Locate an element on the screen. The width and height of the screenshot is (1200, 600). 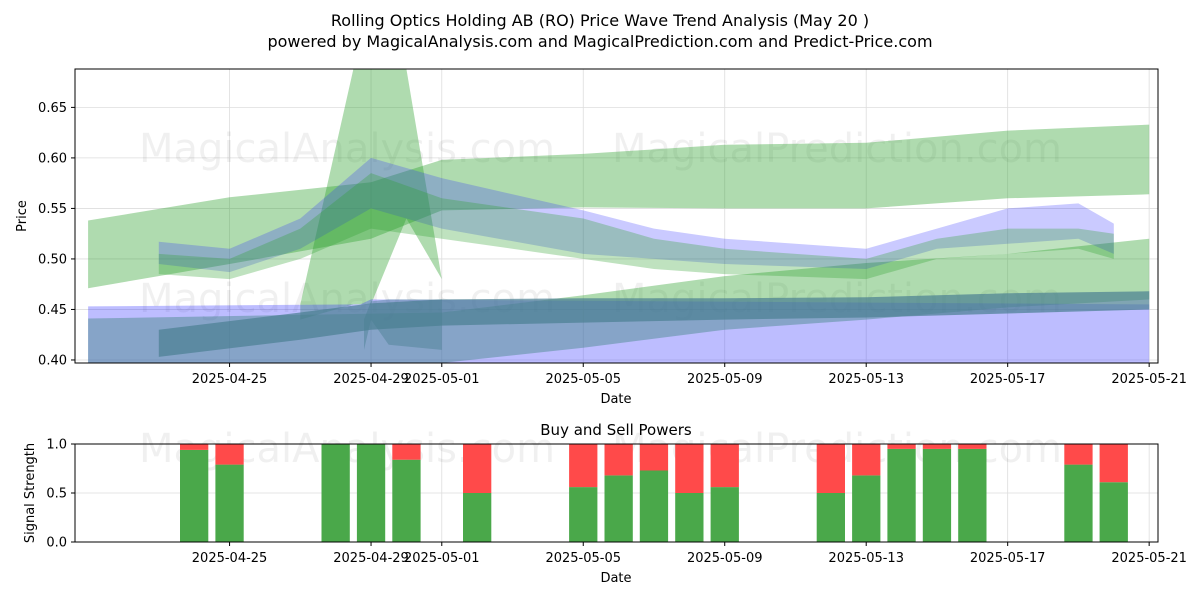
y-tick-label: 0.40 is located at coordinates (52, 360).